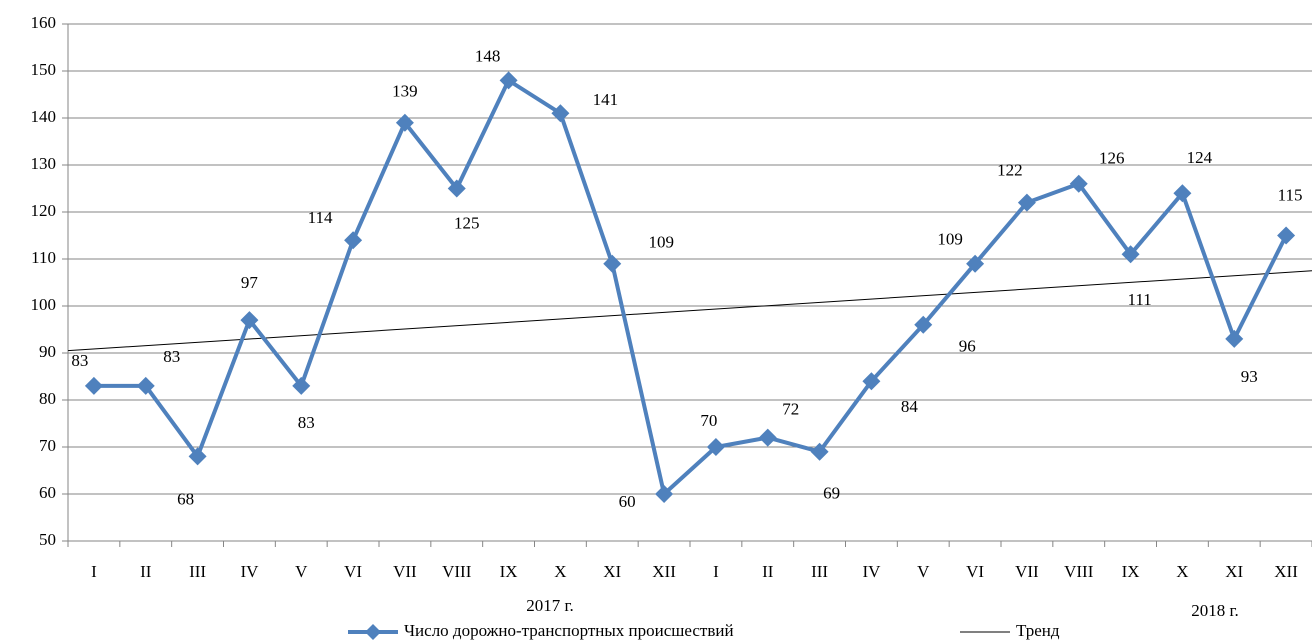  Describe the element at coordinates (708, 420) in the screenshot. I see `data-label: 70` at that location.